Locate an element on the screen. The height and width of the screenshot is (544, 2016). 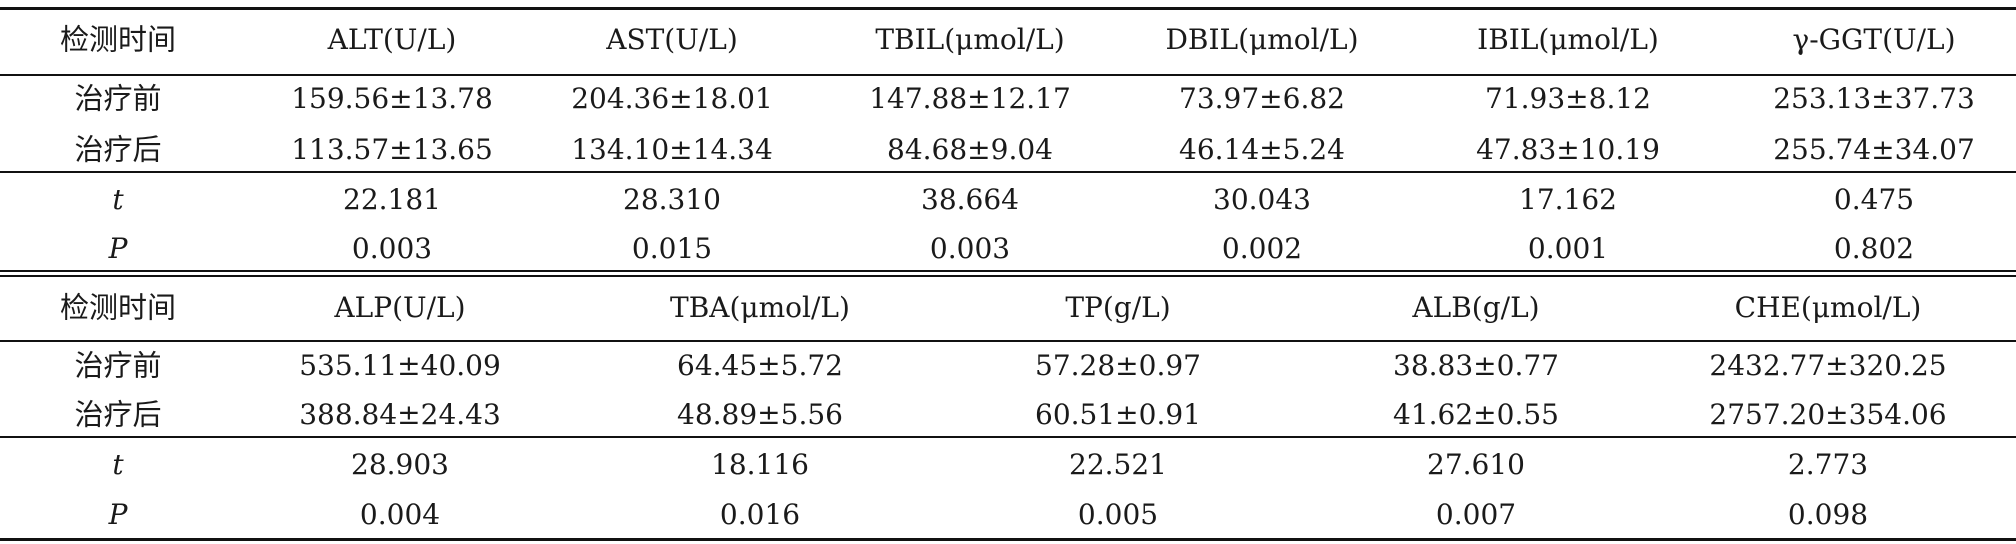
table2-cell: 57.28±0.97 is located at coordinates (1118, 365).